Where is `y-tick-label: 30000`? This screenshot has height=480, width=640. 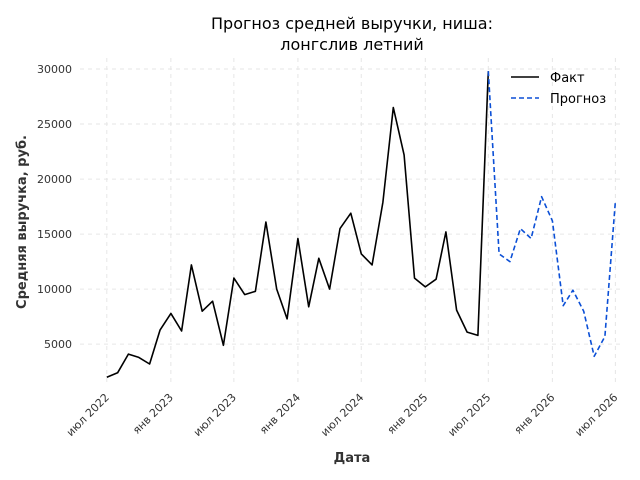
y-tick-label: 30000 is located at coordinates (54, 69).